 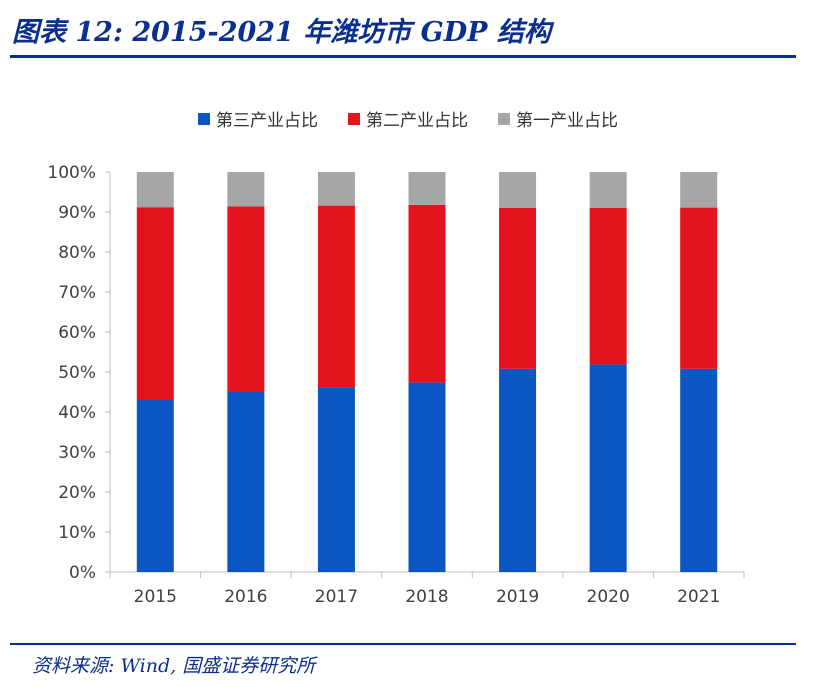 I want to click on x-tick-label: 2020, so click(x=608, y=597).